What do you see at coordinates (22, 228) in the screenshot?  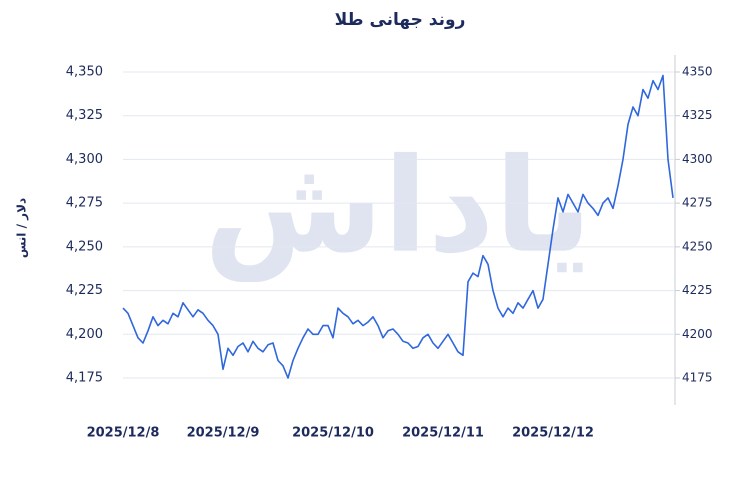 I see `y-axis-label: دلار / انس` at bounding box center [22, 228].